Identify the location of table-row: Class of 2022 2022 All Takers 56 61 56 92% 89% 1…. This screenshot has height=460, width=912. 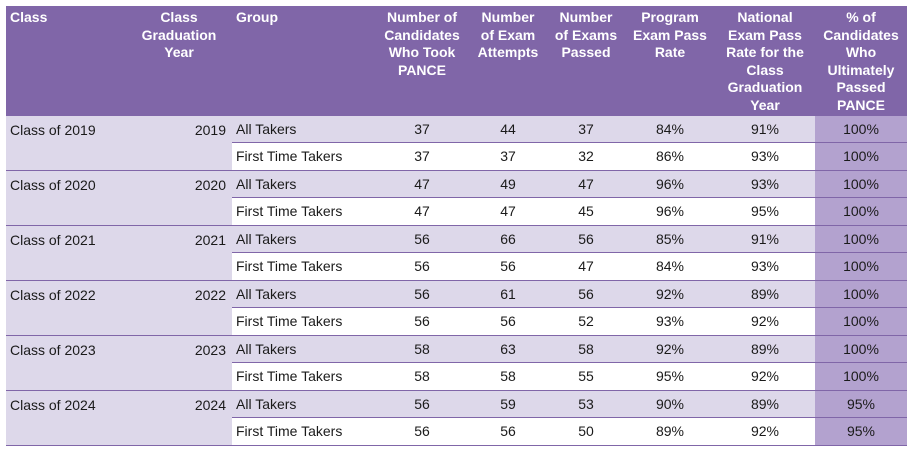
(456, 307).